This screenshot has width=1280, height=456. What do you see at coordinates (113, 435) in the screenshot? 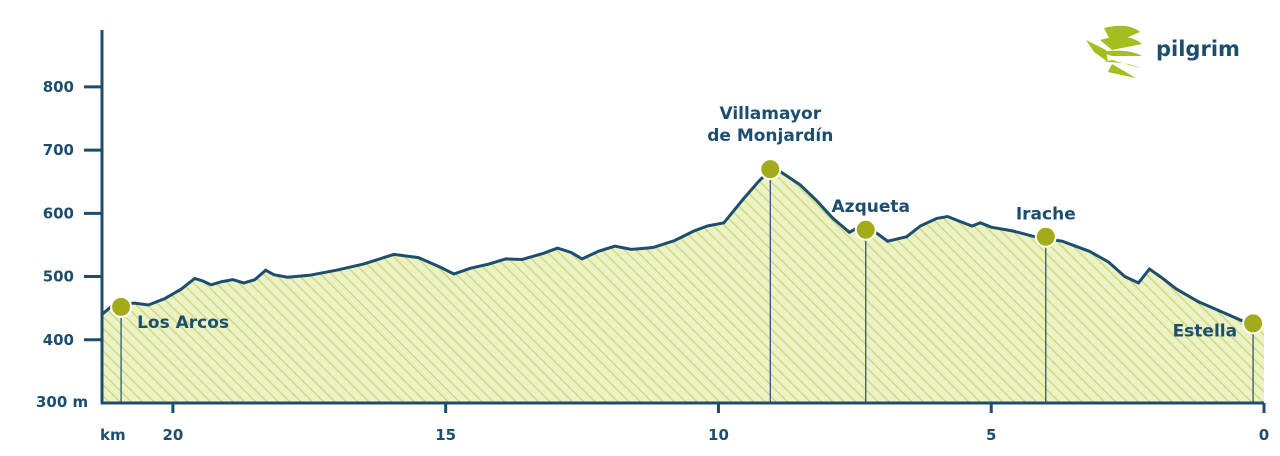
I see `x-origin-label: km` at bounding box center [113, 435].